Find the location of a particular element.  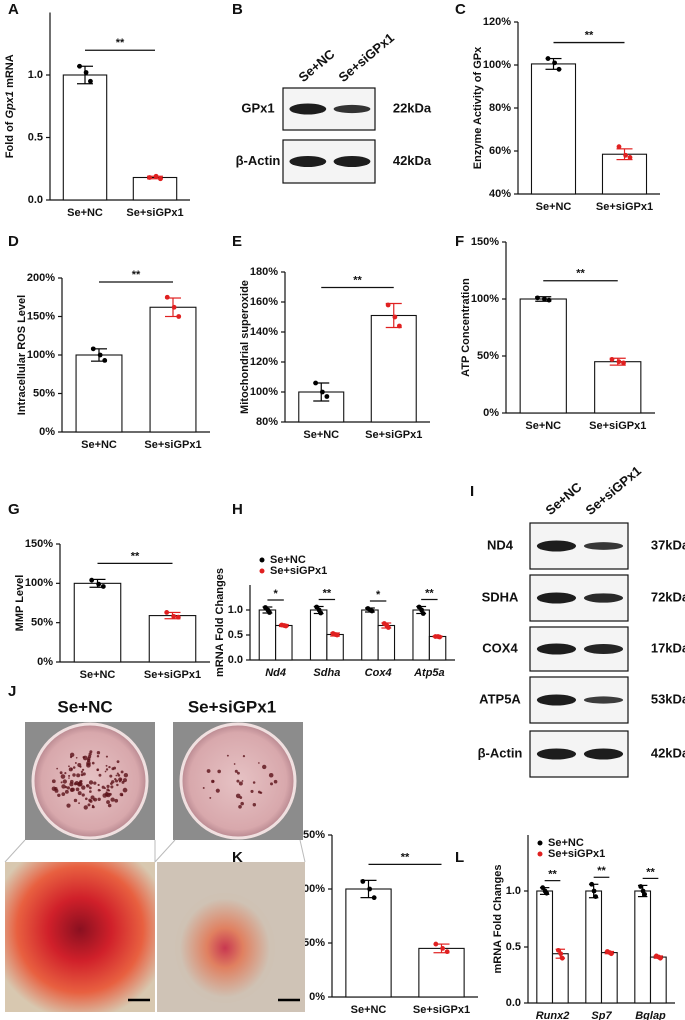

protein-label: GPx1 is located at coordinates (257, 107).